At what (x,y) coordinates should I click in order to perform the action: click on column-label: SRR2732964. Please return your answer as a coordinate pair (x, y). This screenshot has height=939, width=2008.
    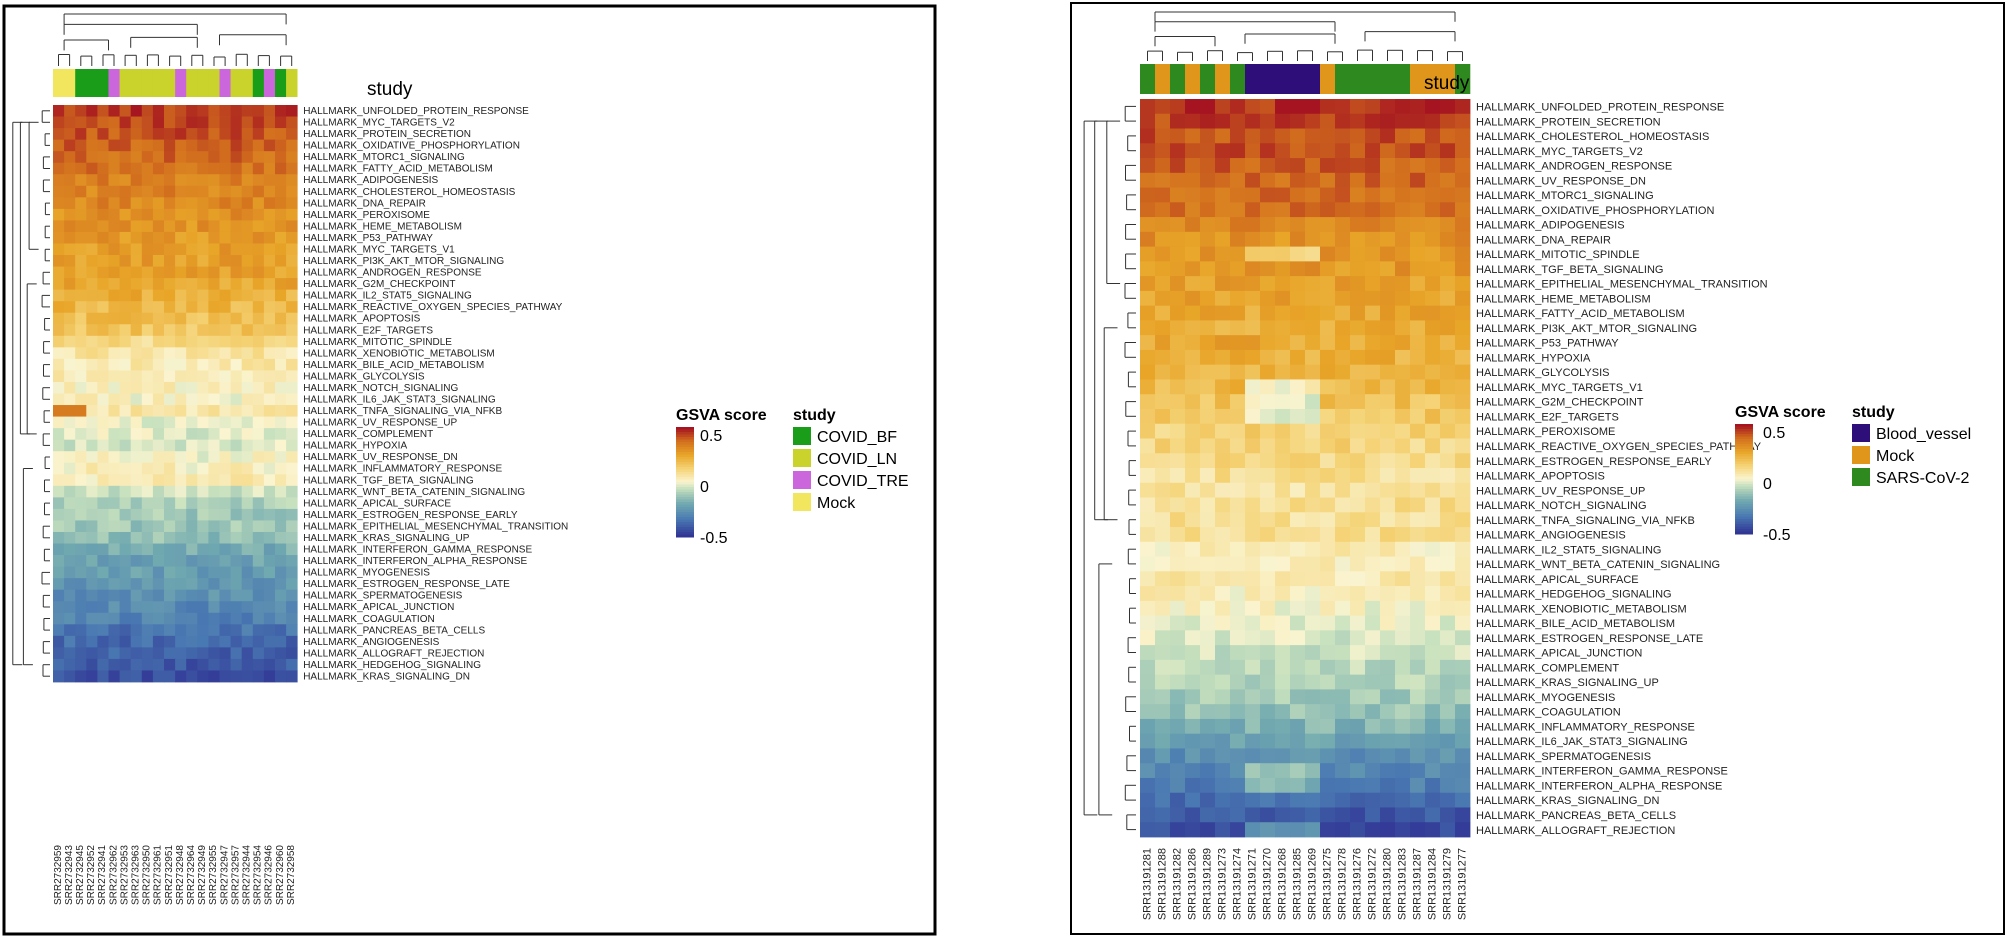
    Looking at the image, I should click on (191, 875).